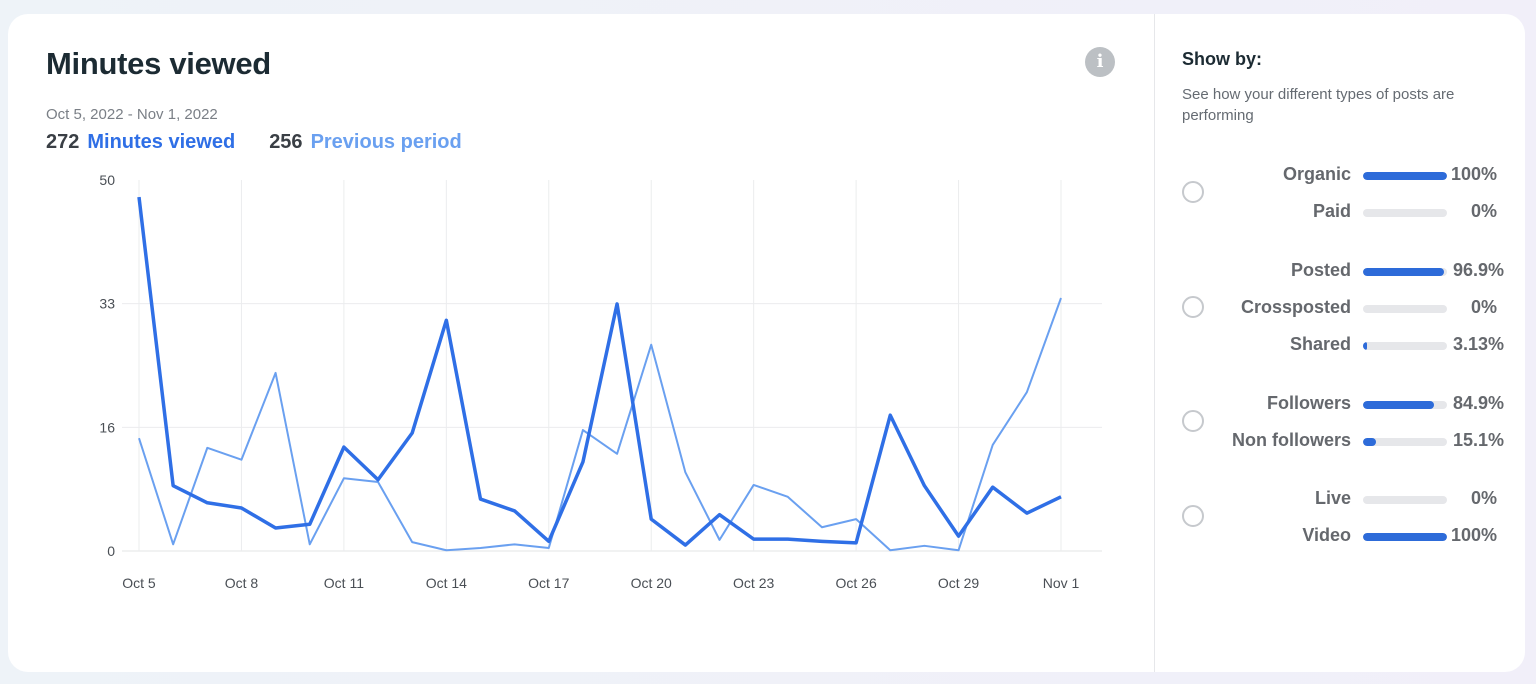  What do you see at coordinates (446, 583) in the screenshot?
I see `x-tick-label: Oct 14` at bounding box center [446, 583].